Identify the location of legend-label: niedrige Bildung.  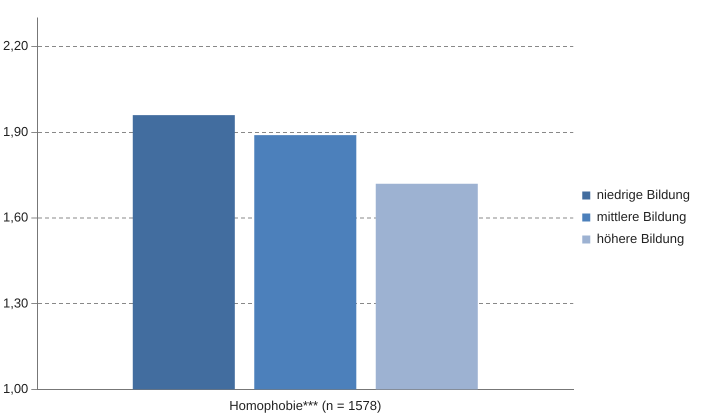
(643, 194).